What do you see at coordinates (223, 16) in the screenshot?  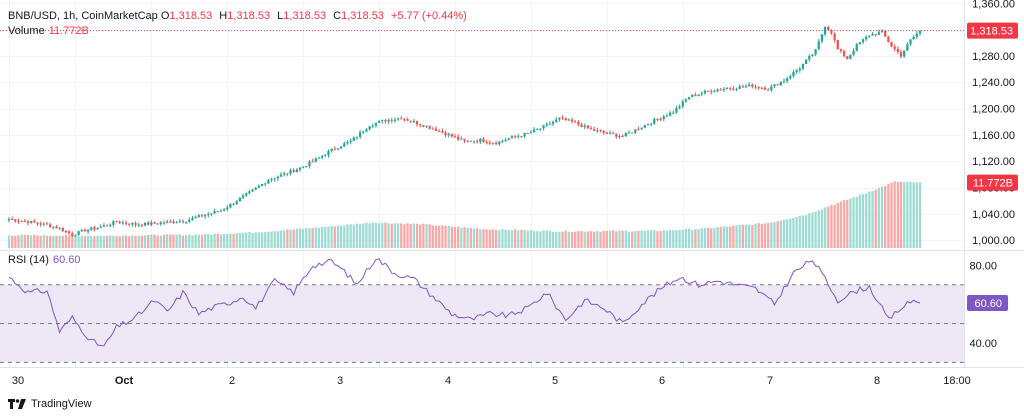 I see `high-label: H` at bounding box center [223, 16].